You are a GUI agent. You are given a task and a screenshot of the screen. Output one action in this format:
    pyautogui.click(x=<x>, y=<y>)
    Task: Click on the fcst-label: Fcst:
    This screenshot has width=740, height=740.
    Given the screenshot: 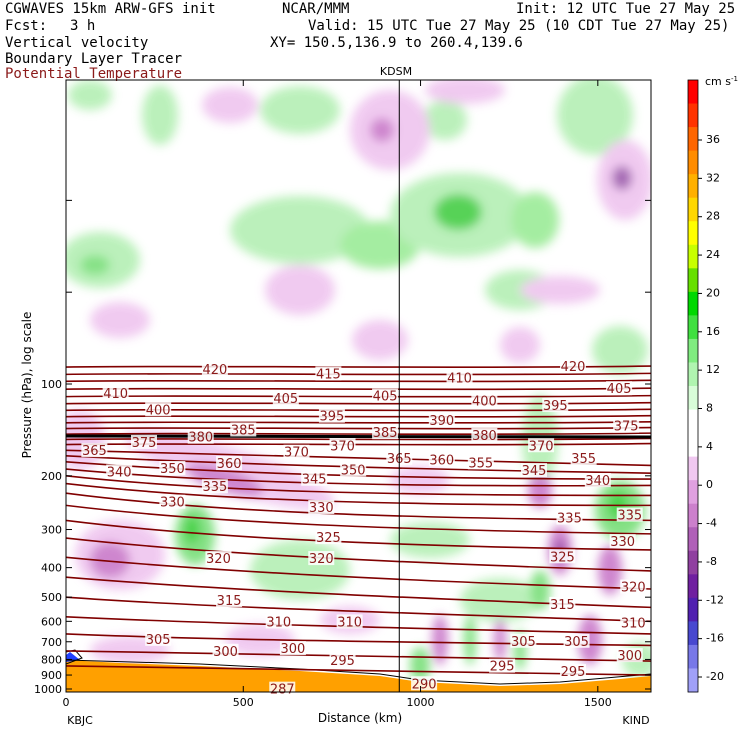 What is the action you would take?
    pyautogui.click(x=26, y=26)
    